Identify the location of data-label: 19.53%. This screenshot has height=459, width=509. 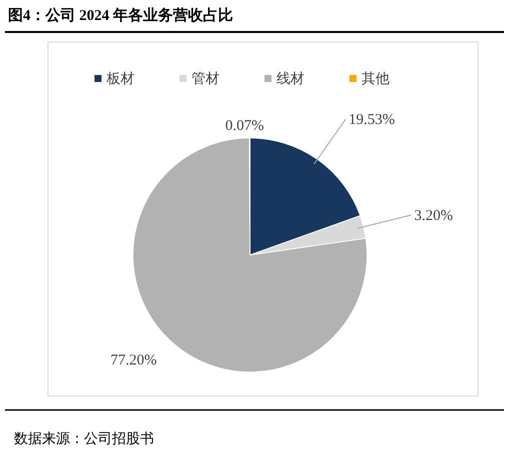
(371, 120).